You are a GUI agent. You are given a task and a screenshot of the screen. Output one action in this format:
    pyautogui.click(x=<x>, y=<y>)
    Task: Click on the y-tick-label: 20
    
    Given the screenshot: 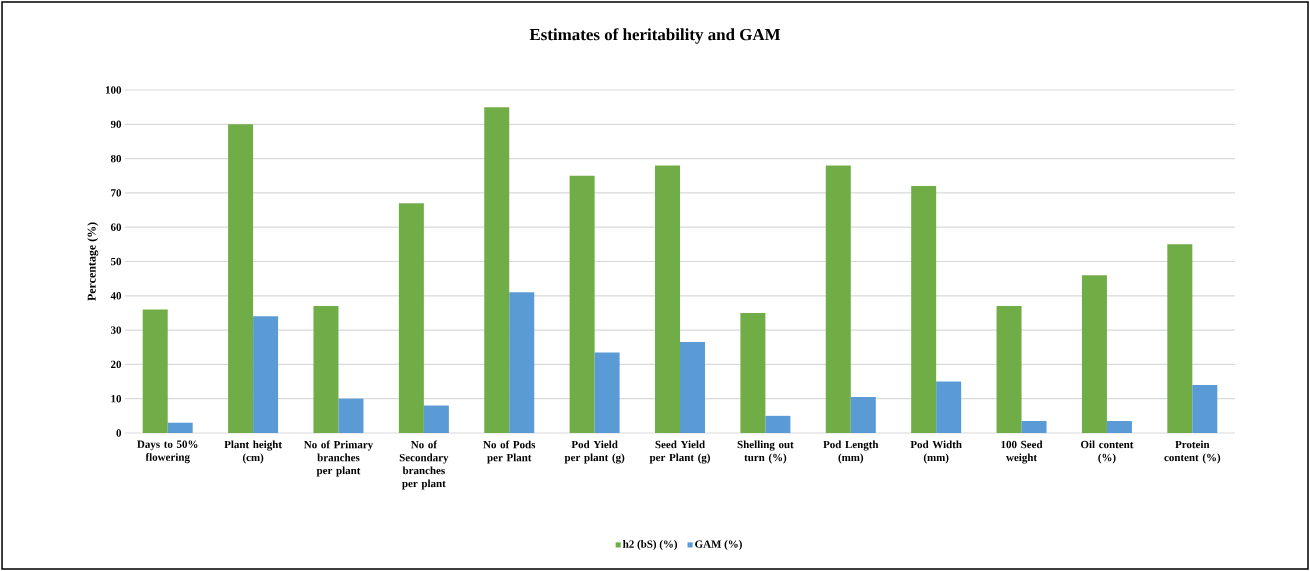 What is the action you would take?
    pyautogui.click(x=116, y=364)
    